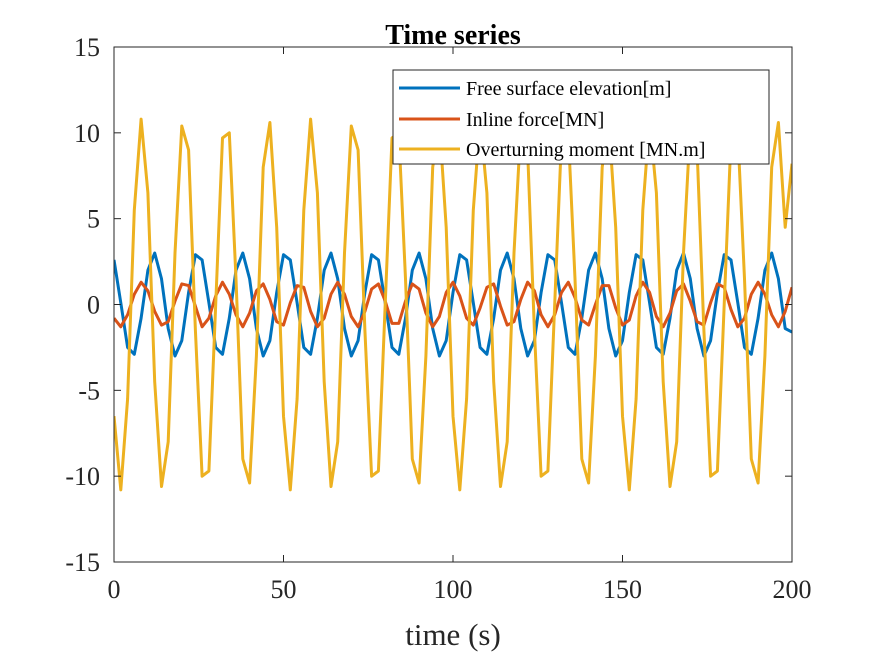 This screenshot has height=656, width=875. Describe the element at coordinates (82, 562) in the screenshot. I see `y-tick-label: -15` at that location.